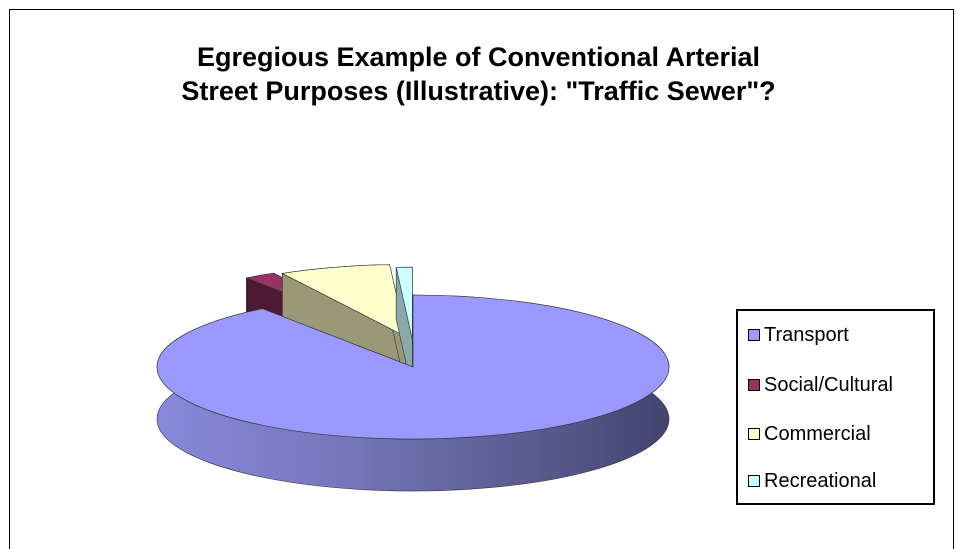 The height and width of the screenshot is (549, 957). I want to click on legend-item-transport: Transport, so click(798, 335).